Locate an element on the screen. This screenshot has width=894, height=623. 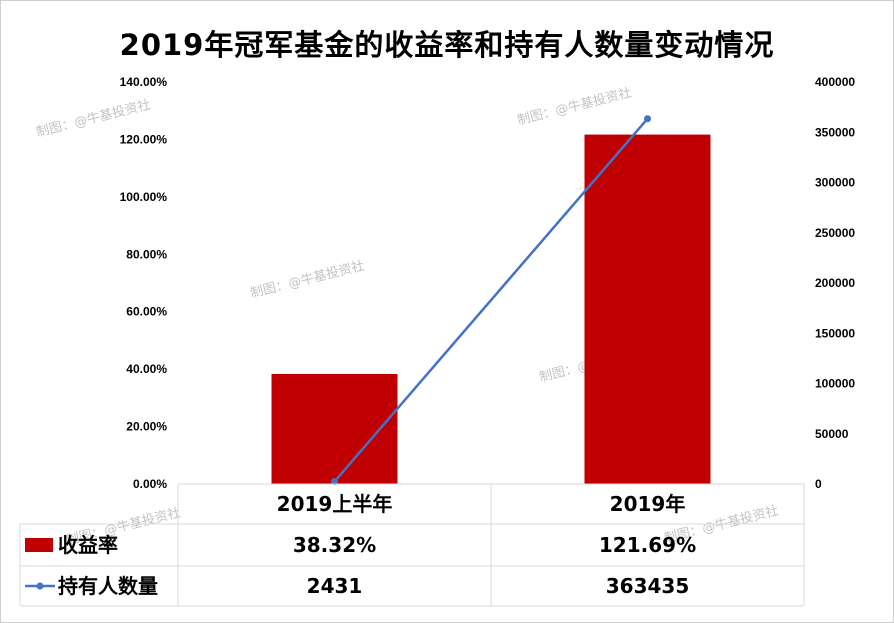
y-left-tick-label: 120.00% is located at coordinates (144, 139).